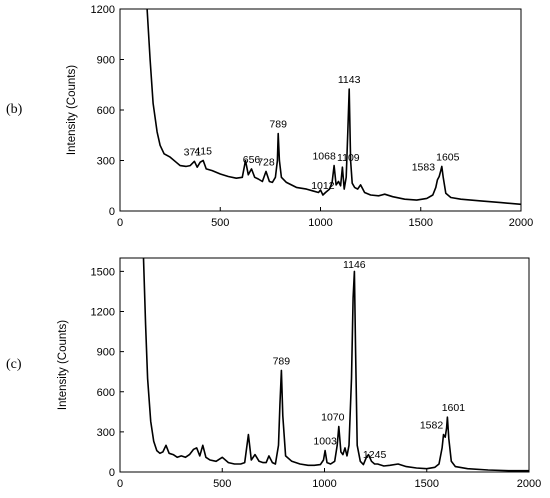  What do you see at coordinates (454, 408) in the screenshot?
I see `peak-label-c-1601: 1601` at bounding box center [454, 408].